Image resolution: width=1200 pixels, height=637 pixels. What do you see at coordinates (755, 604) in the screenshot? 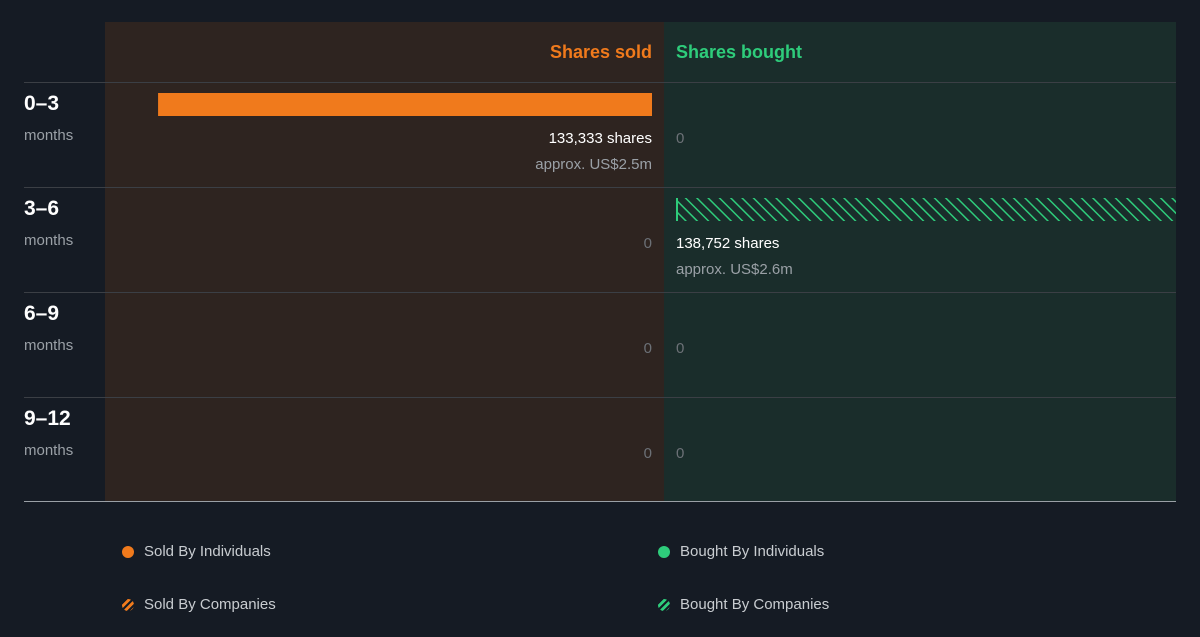
I see `legend-label: Bought By Companies` at bounding box center [755, 604].